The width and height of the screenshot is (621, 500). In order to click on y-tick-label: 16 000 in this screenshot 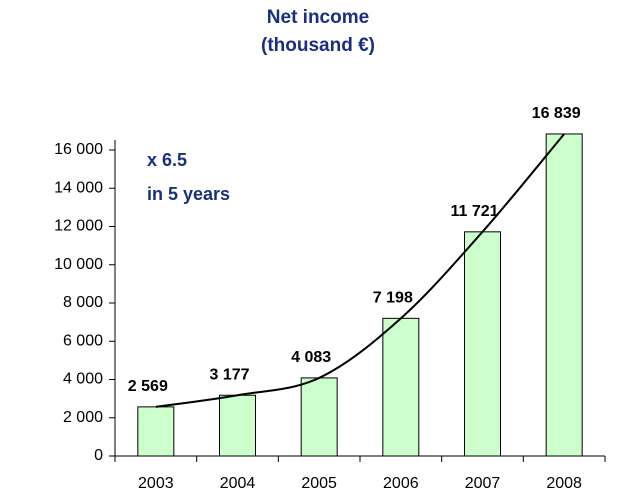, I will do `click(78, 149)`.